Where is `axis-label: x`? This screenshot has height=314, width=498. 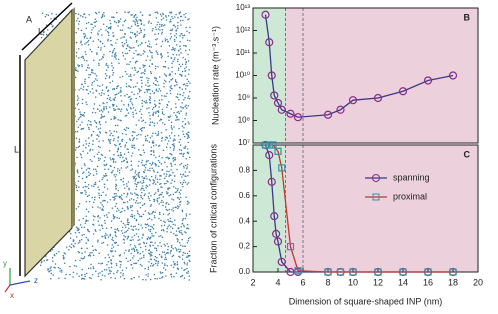 axis-label: x is located at coordinates (12, 295).